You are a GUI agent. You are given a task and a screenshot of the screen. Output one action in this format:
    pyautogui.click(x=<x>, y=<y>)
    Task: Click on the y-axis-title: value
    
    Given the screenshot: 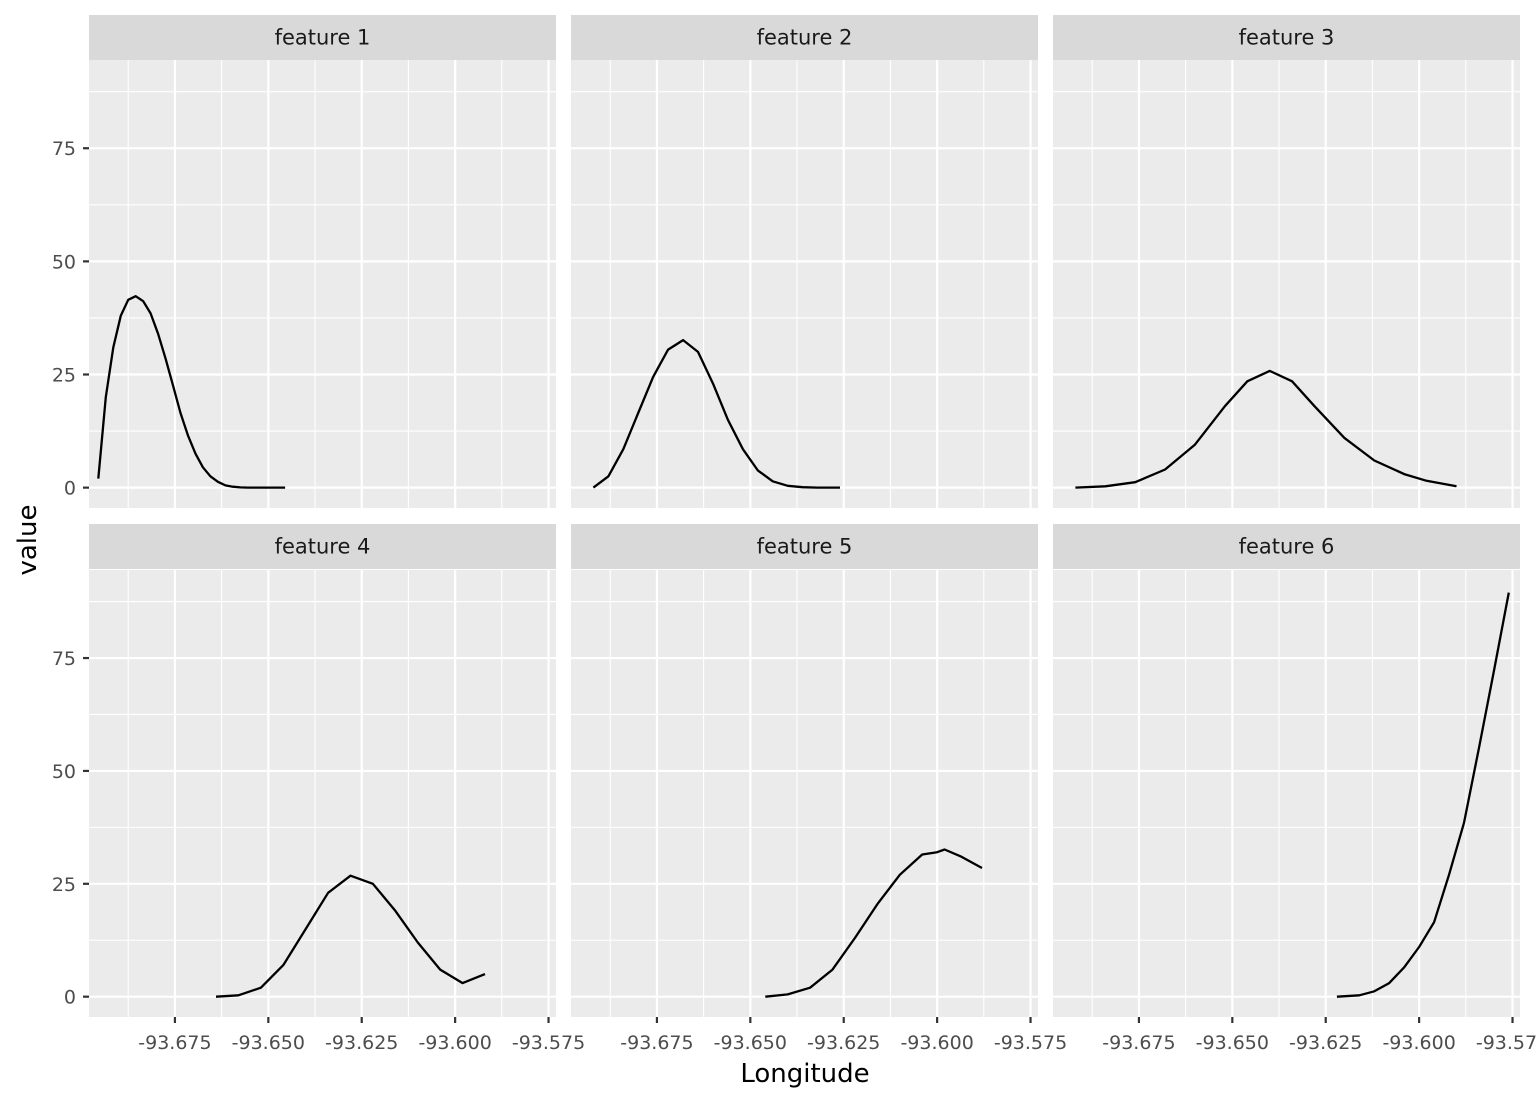 What is the action you would take?
    pyautogui.click(x=28, y=539)
    